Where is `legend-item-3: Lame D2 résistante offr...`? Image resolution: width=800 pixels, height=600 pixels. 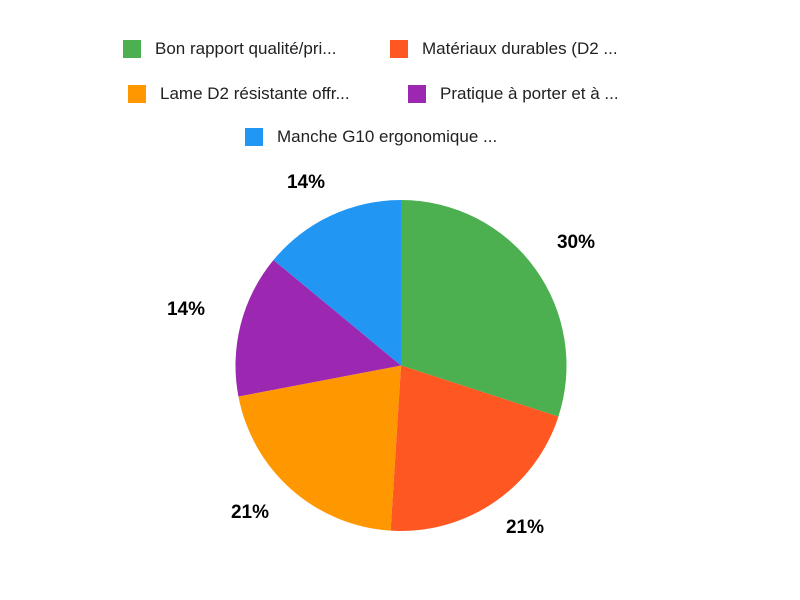 legend-item-3: Lame D2 résistante offr... is located at coordinates (239, 94).